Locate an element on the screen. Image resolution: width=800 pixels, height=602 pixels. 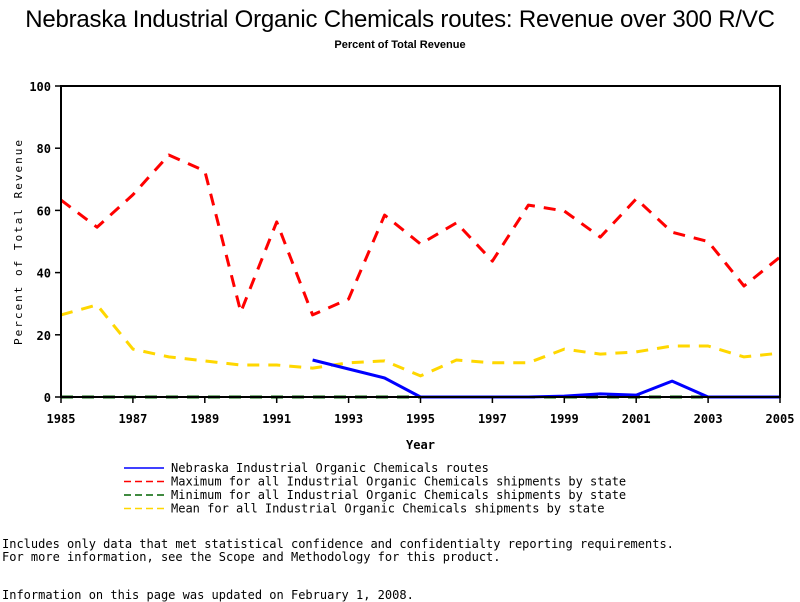
x-tick-label: 1985 is located at coordinates (61, 419).